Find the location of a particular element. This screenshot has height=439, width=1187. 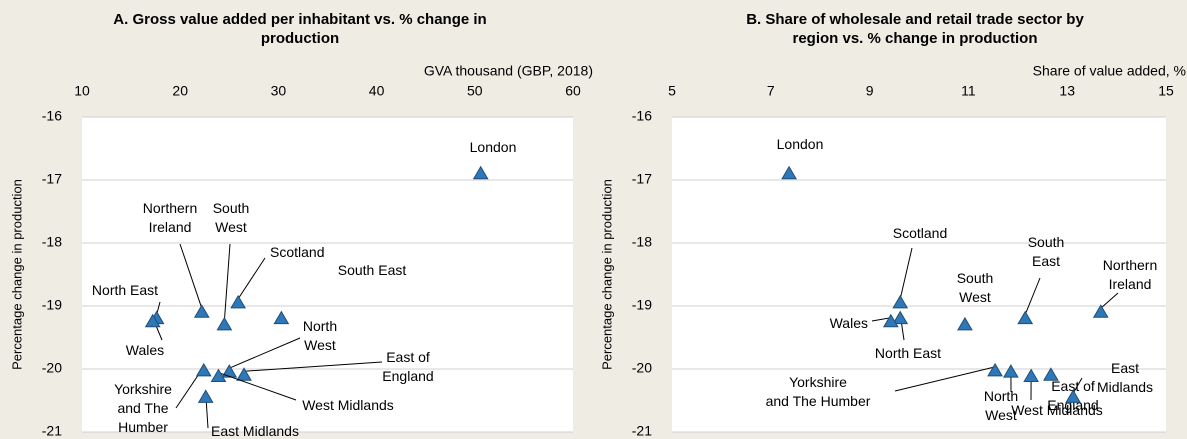

x-tick-label: 7 is located at coordinates (771, 91).